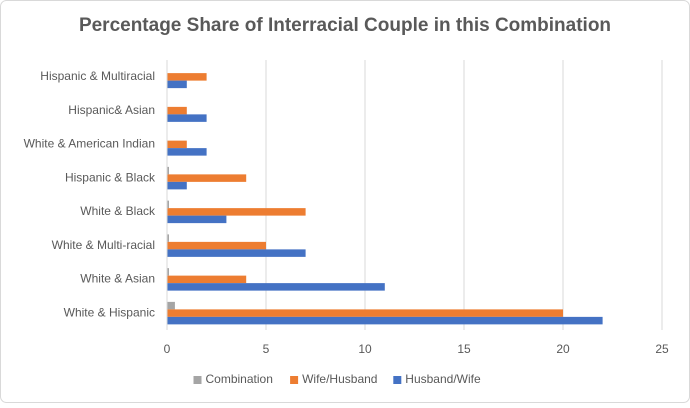 The width and height of the screenshot is (690, 408). What do you see at coordinates (266, 349) in the screenshot?
I see `x-tick-label: 5` at bounding box center [266, 349].